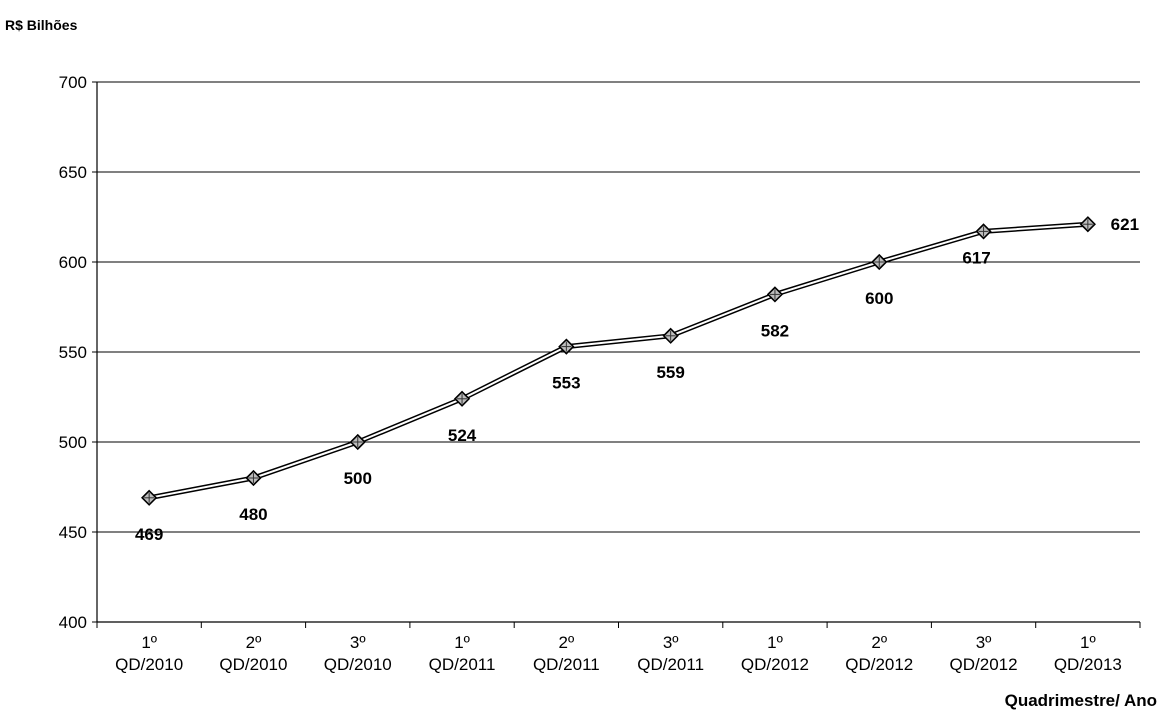  I want to click on x-tick-label-9: 1º QD/2013, so click(1088, 653).